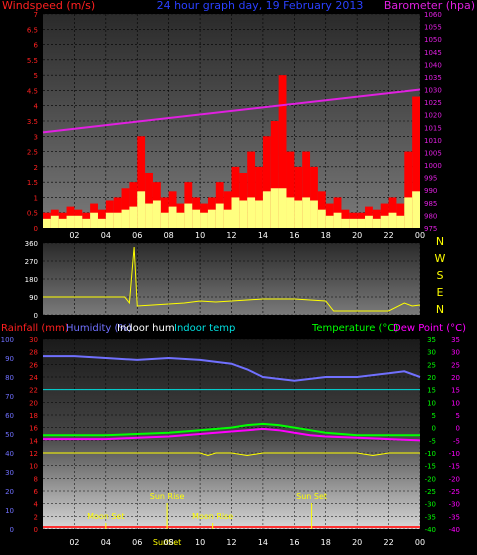 The image size is (477, 555). I want to click on rainfall-tick-label: 26, so click(33, 365).